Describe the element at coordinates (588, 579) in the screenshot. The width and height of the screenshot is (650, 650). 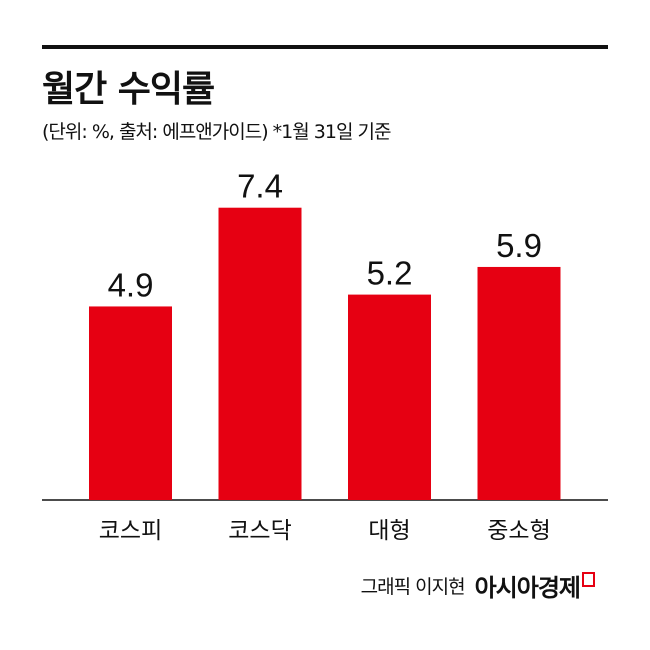
I see `logo-mark-icon` at that location.